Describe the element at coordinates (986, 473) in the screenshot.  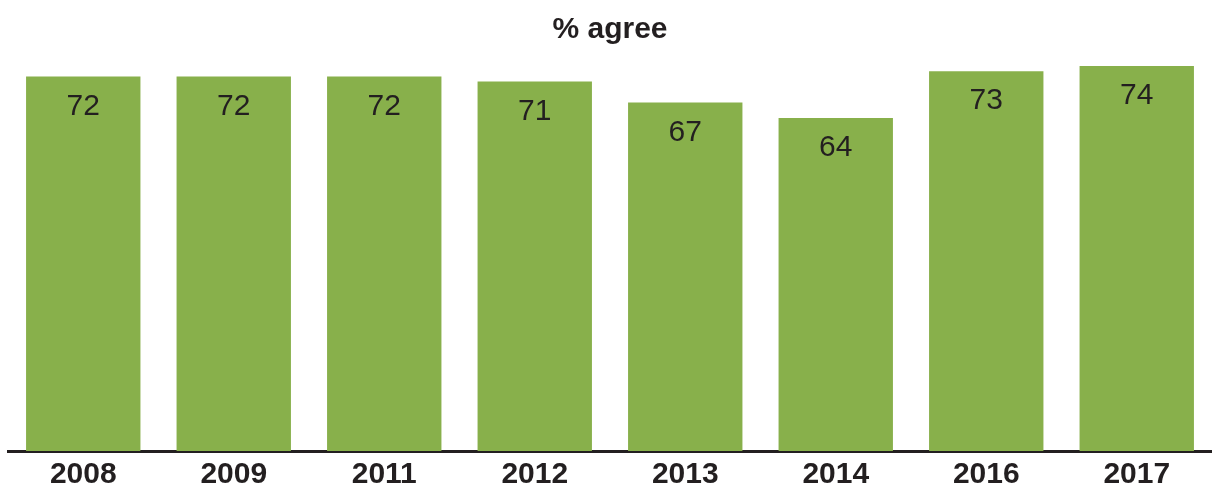
I see `x-tick-label: 2016` at that location.